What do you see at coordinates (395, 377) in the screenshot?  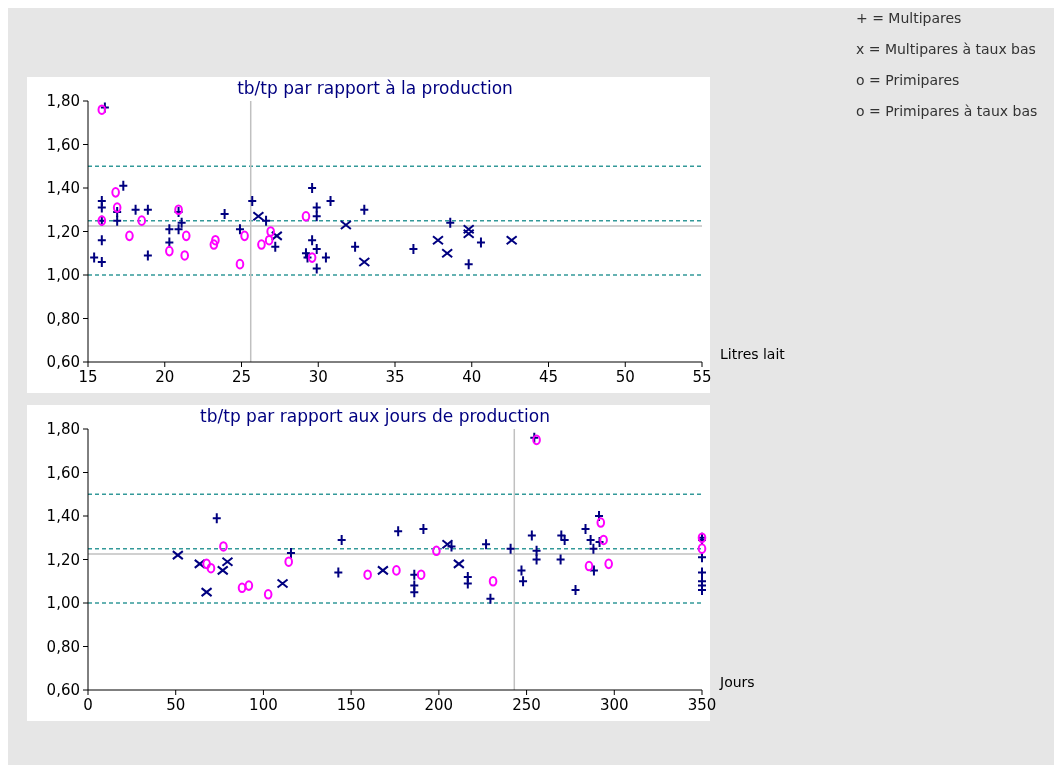 I see `x-tick-label: 35` at bounding box center [395, 377].